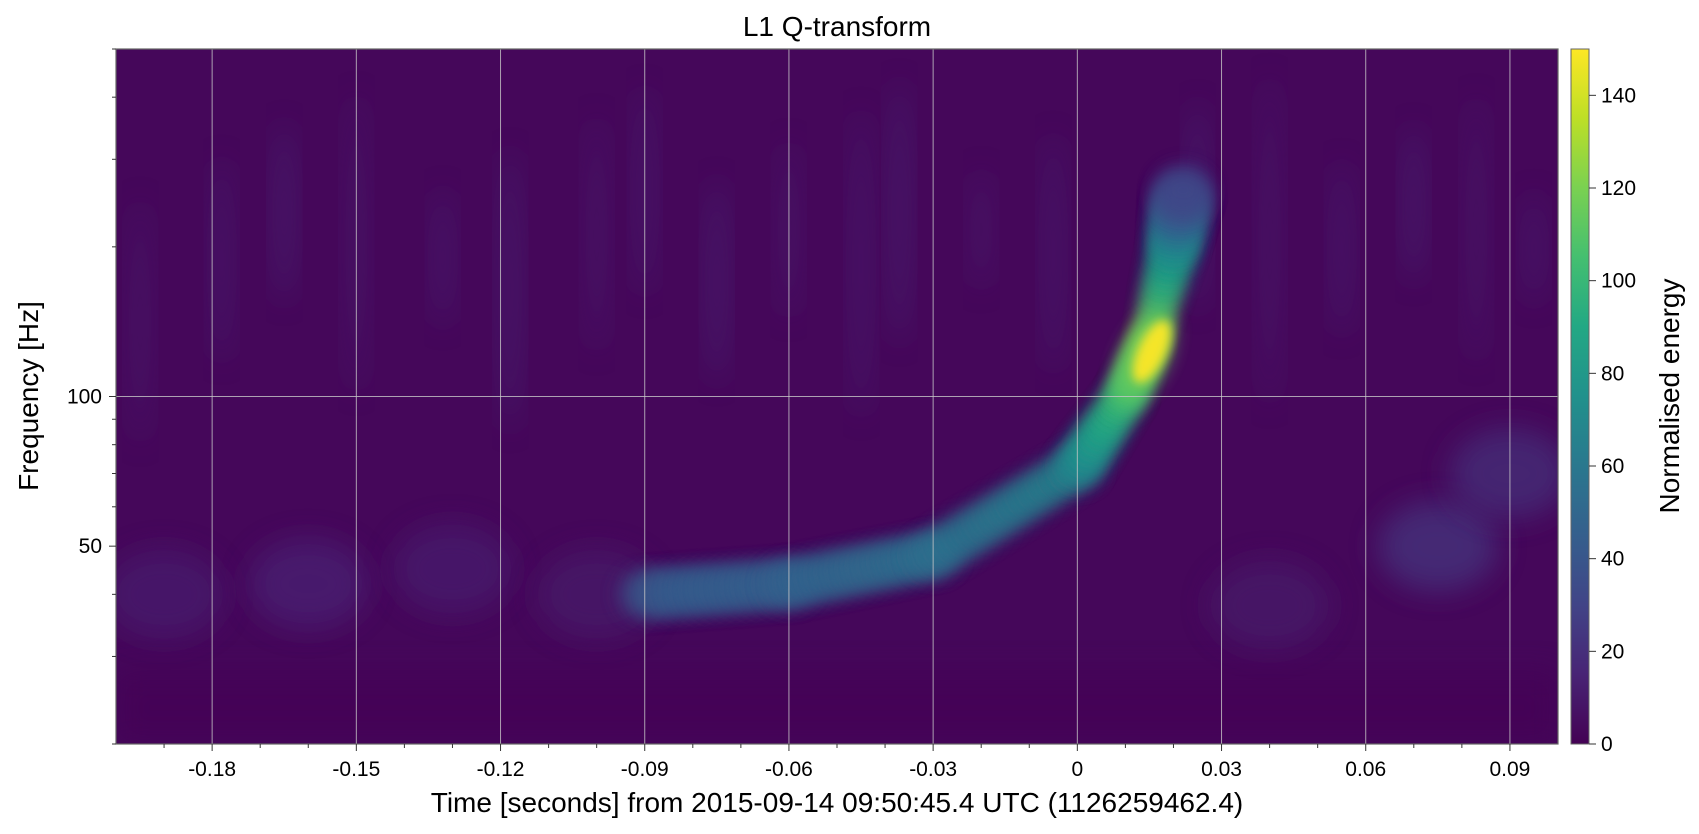  I want to click on x-tick-label: -0.12, so click(501, 769).